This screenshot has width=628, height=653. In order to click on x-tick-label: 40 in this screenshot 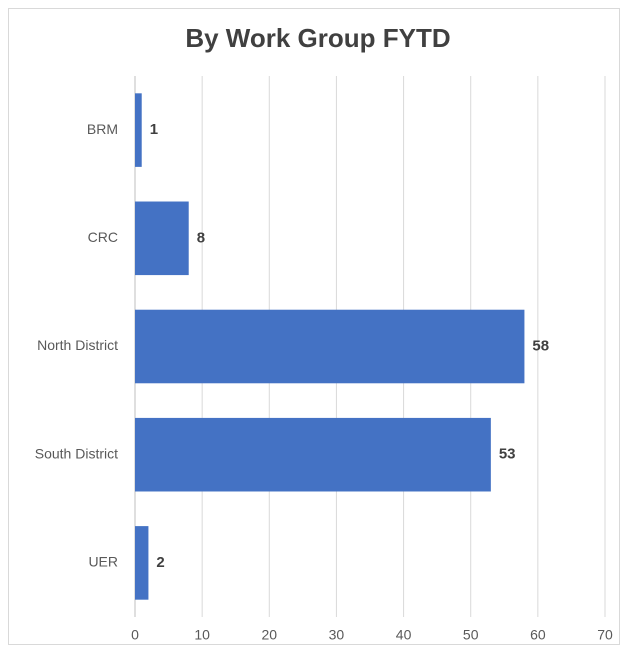, I will do `click(404, 635)`.